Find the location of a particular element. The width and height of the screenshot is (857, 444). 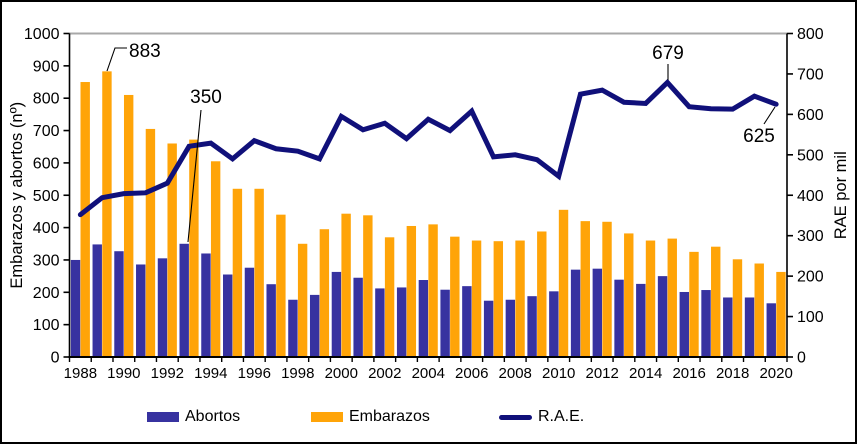

bar-abortos-1993 is located at coordinates (184, 300).